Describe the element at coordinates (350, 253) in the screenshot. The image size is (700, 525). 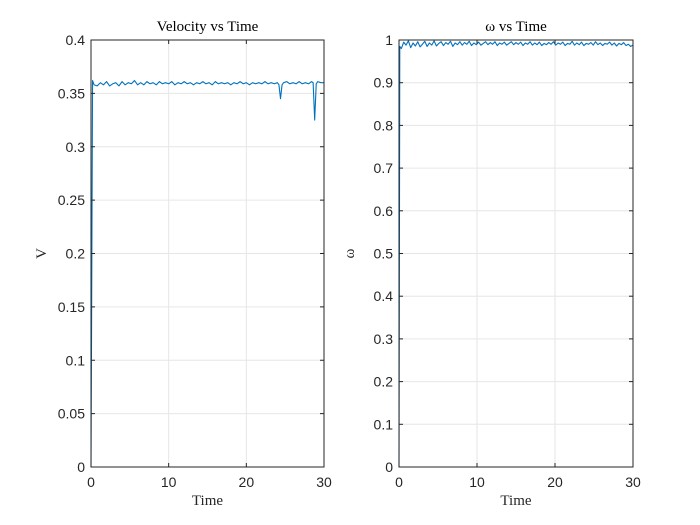
I see `omega-y-axis-label: ω` at that location.